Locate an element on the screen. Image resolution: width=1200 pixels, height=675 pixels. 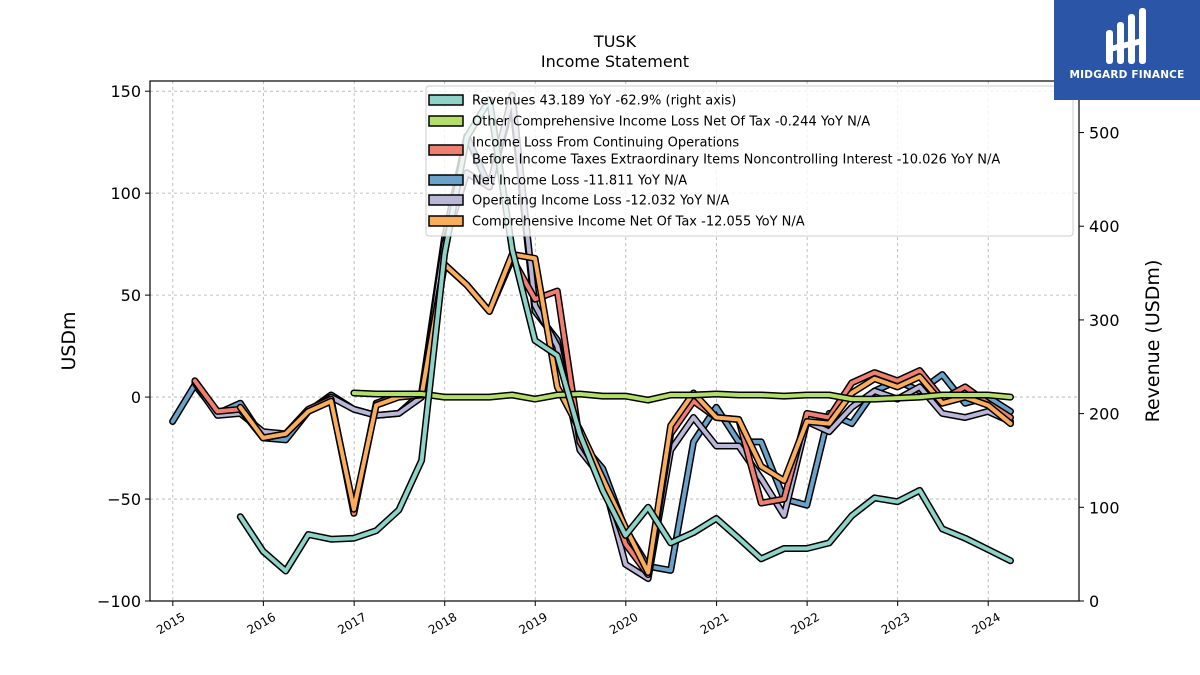
x-tick-label: 2024 is located at coordinates (985, 623).